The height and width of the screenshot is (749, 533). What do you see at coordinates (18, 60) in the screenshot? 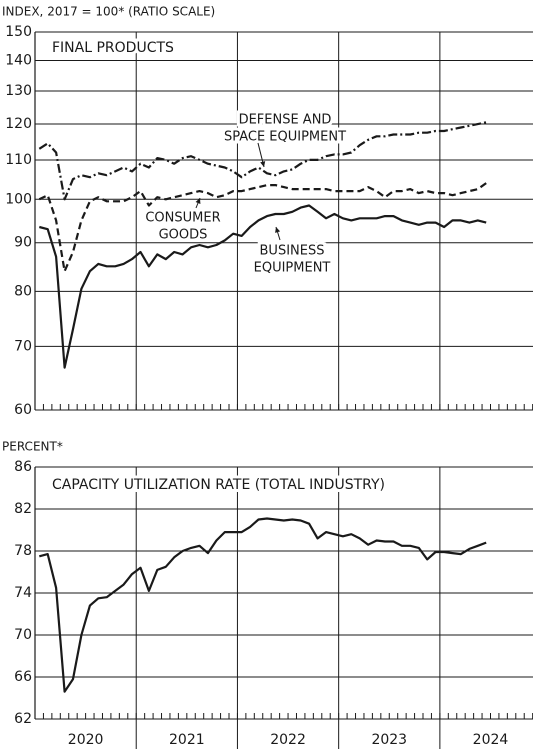
I see `y-tick-label: 140` at bounding box center [18, 60].